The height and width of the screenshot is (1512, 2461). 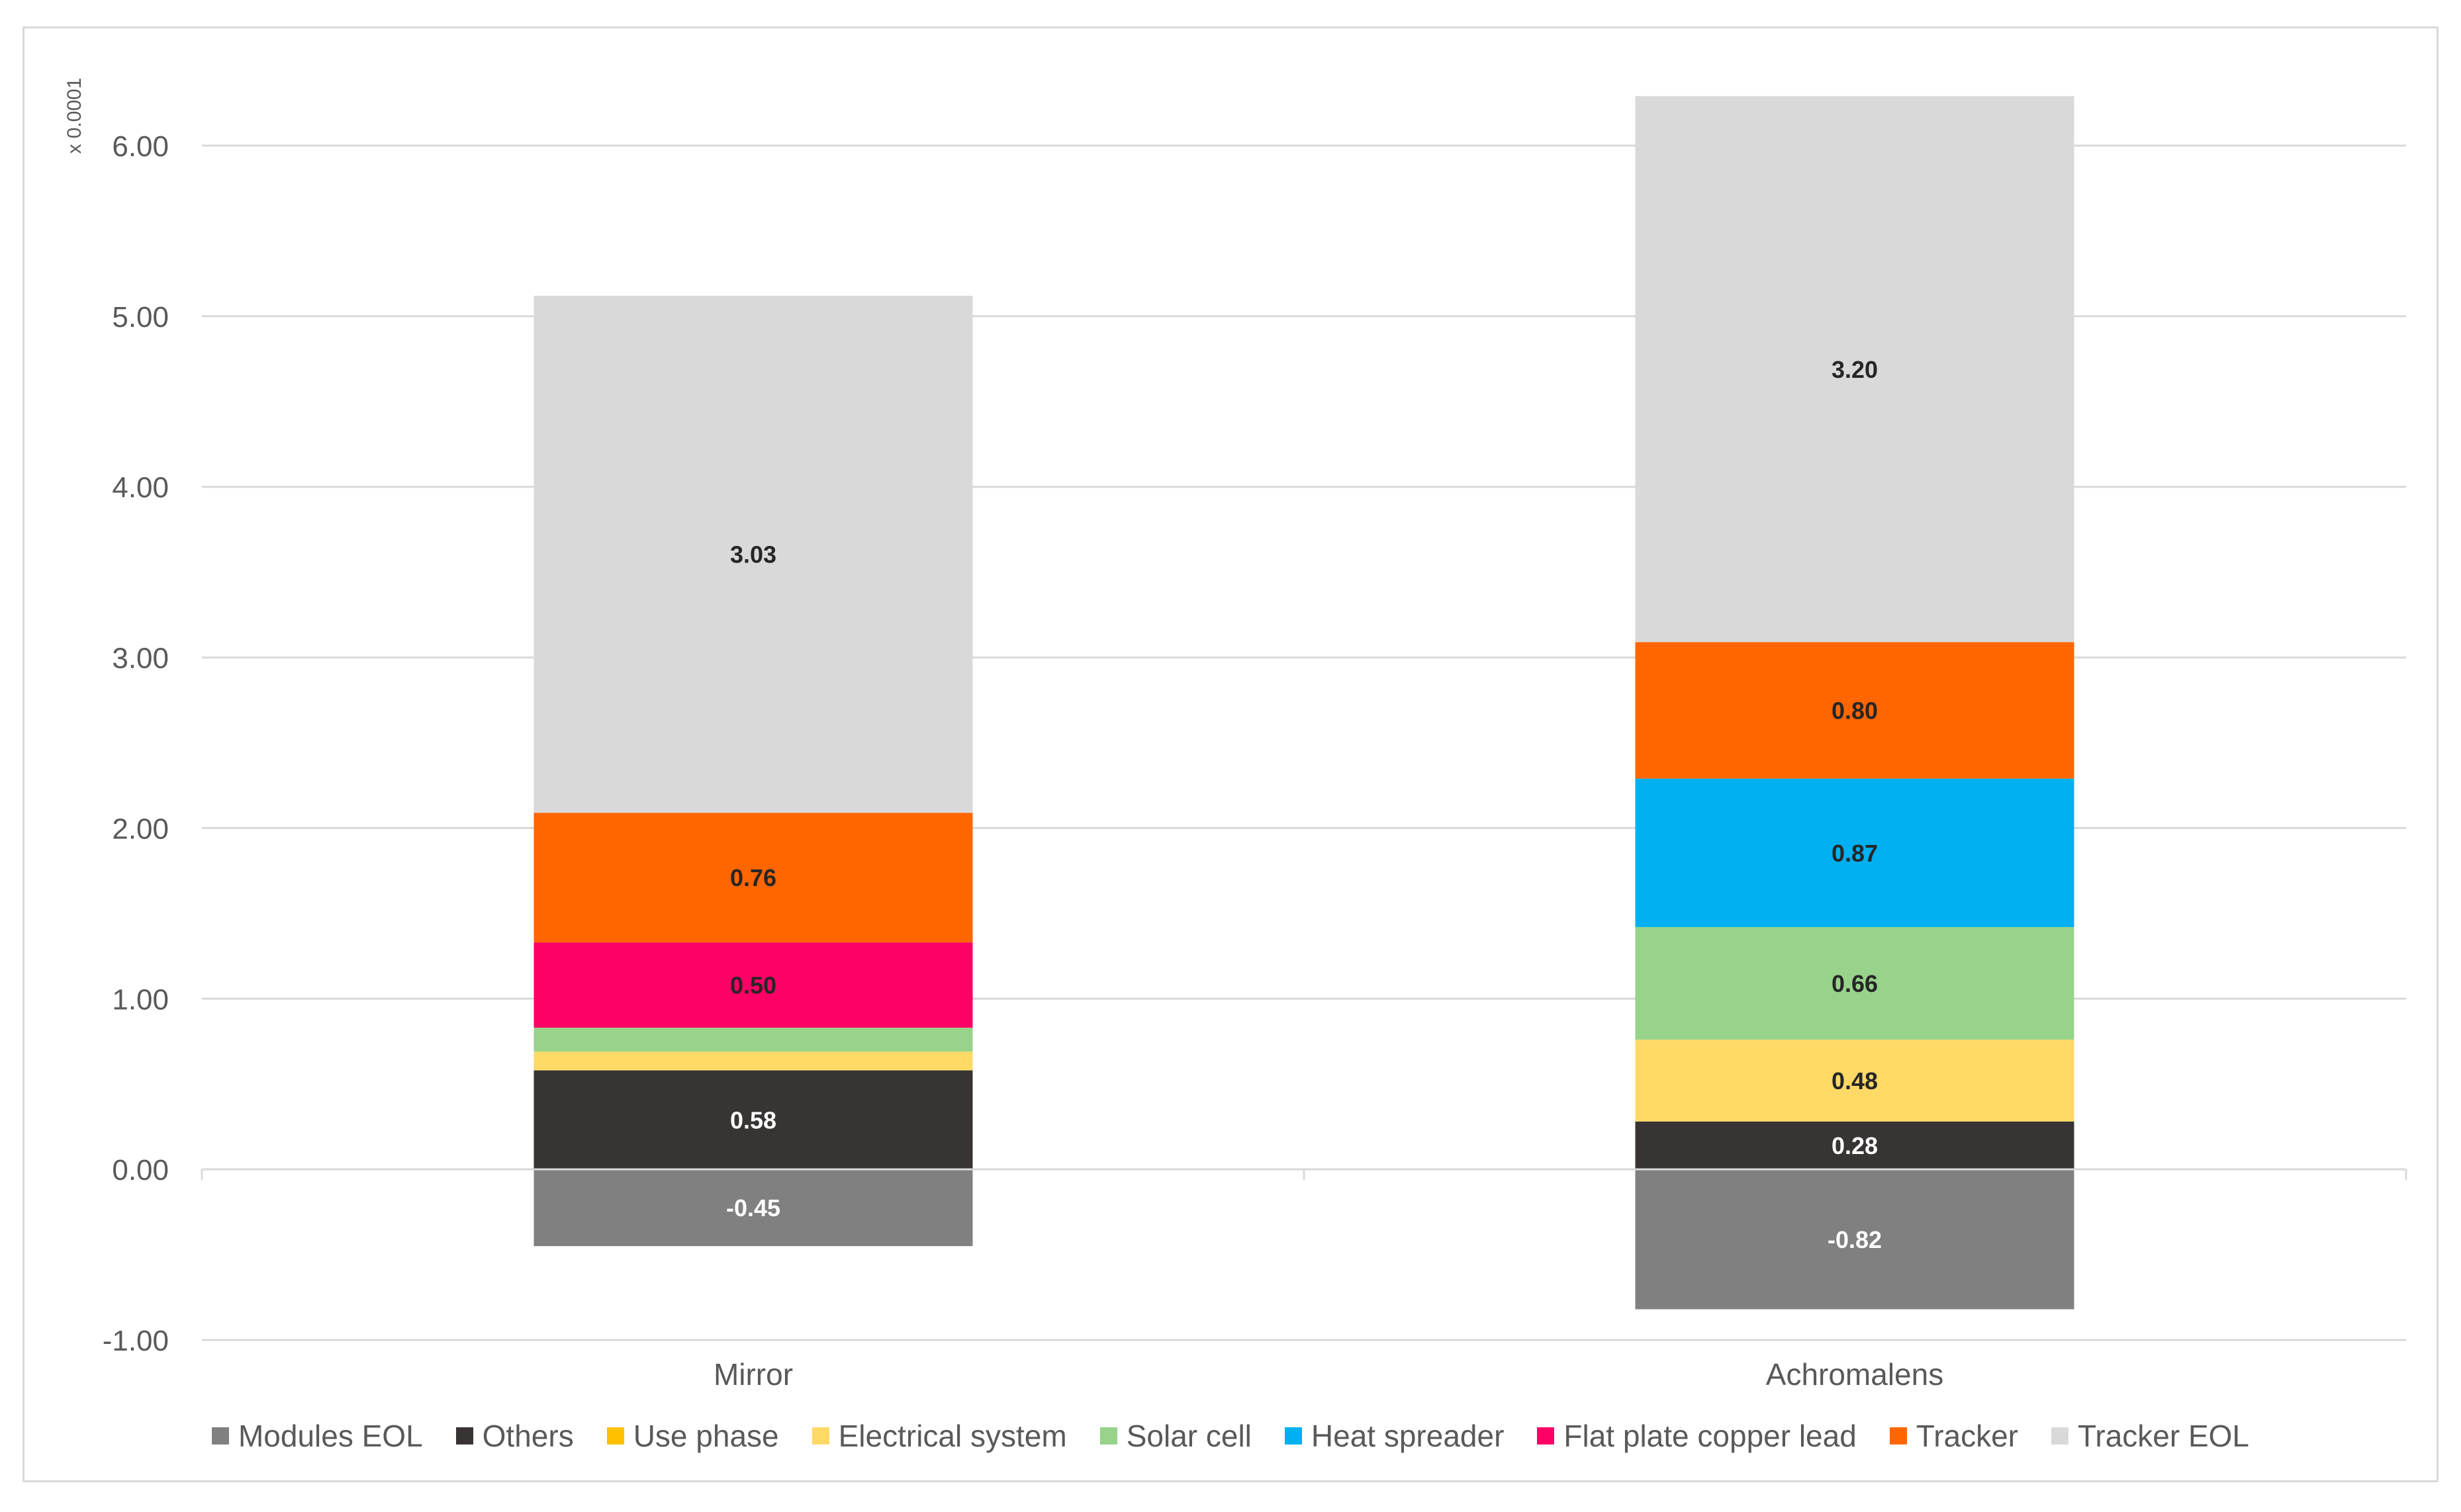 What do you see at coordinates (706, 1436) in the screenshot?
I see `legend-label: Use phase` at bounding box center [706, 1436].